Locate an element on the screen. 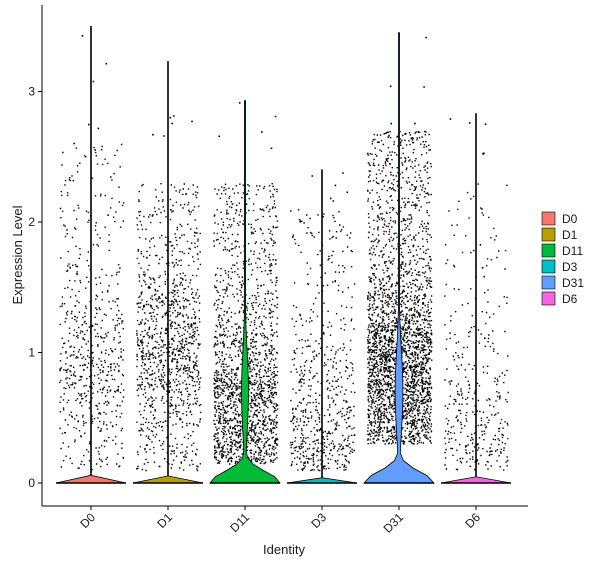 This screenshot has height=568, width=600. legend-item-d3: D3 is located at coordinates (559, 266).